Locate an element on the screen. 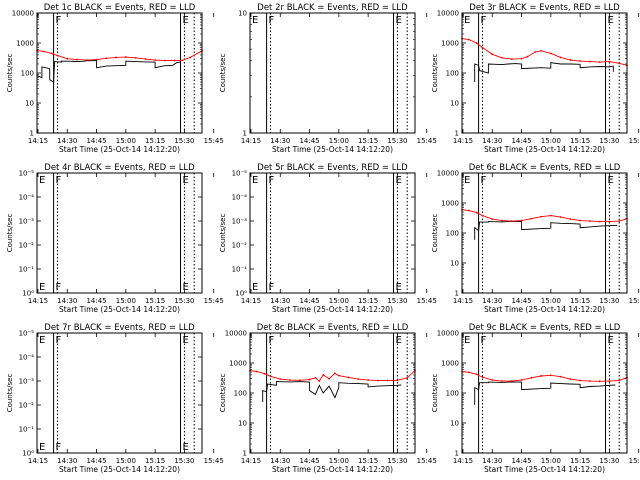 This screenshot has height=480, width=640. y-tick-label: 10⁻¹ is located at coordinates (27, 270).